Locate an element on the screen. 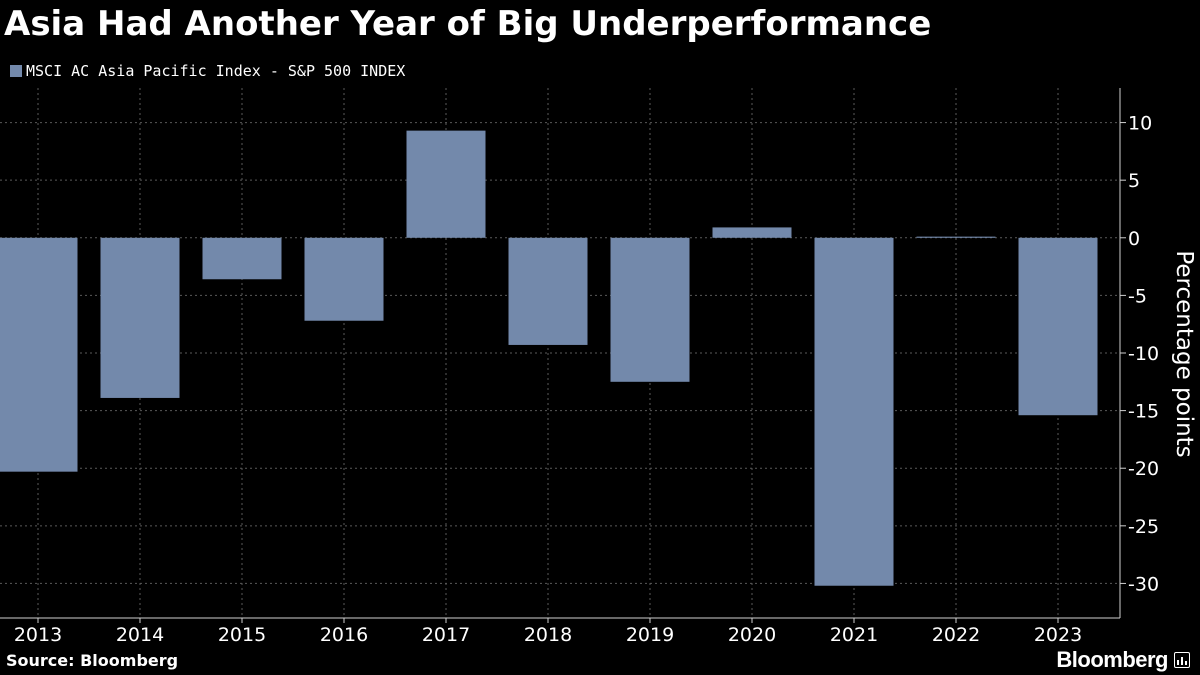 Image resolution: width=1200 pixels, height=675 pixels. legend-swatch is located at coordinates (16, 71).